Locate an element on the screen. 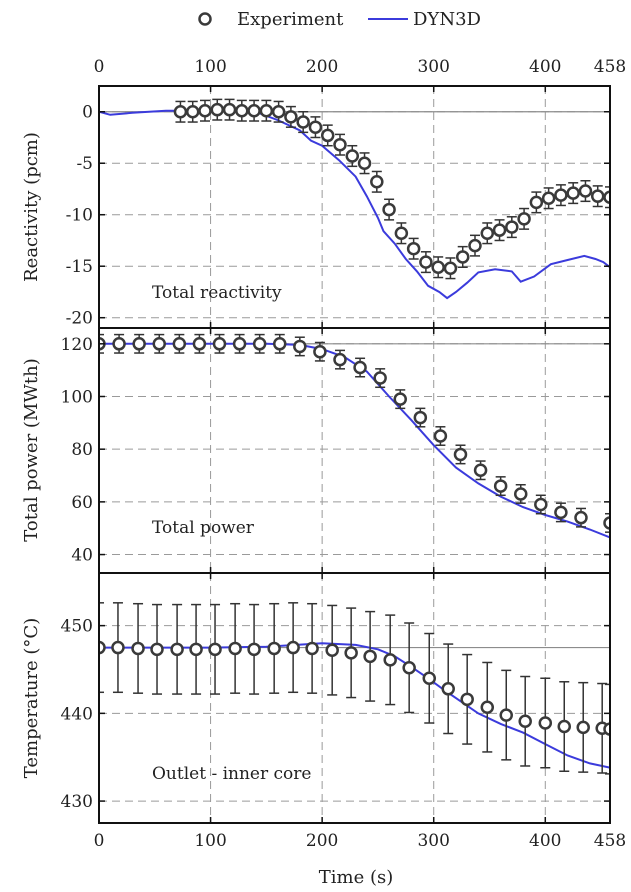 Image resolution: width=631 pixels, height=892 pixels. reactivity-experiment-series is located at coordinates (391, 189).